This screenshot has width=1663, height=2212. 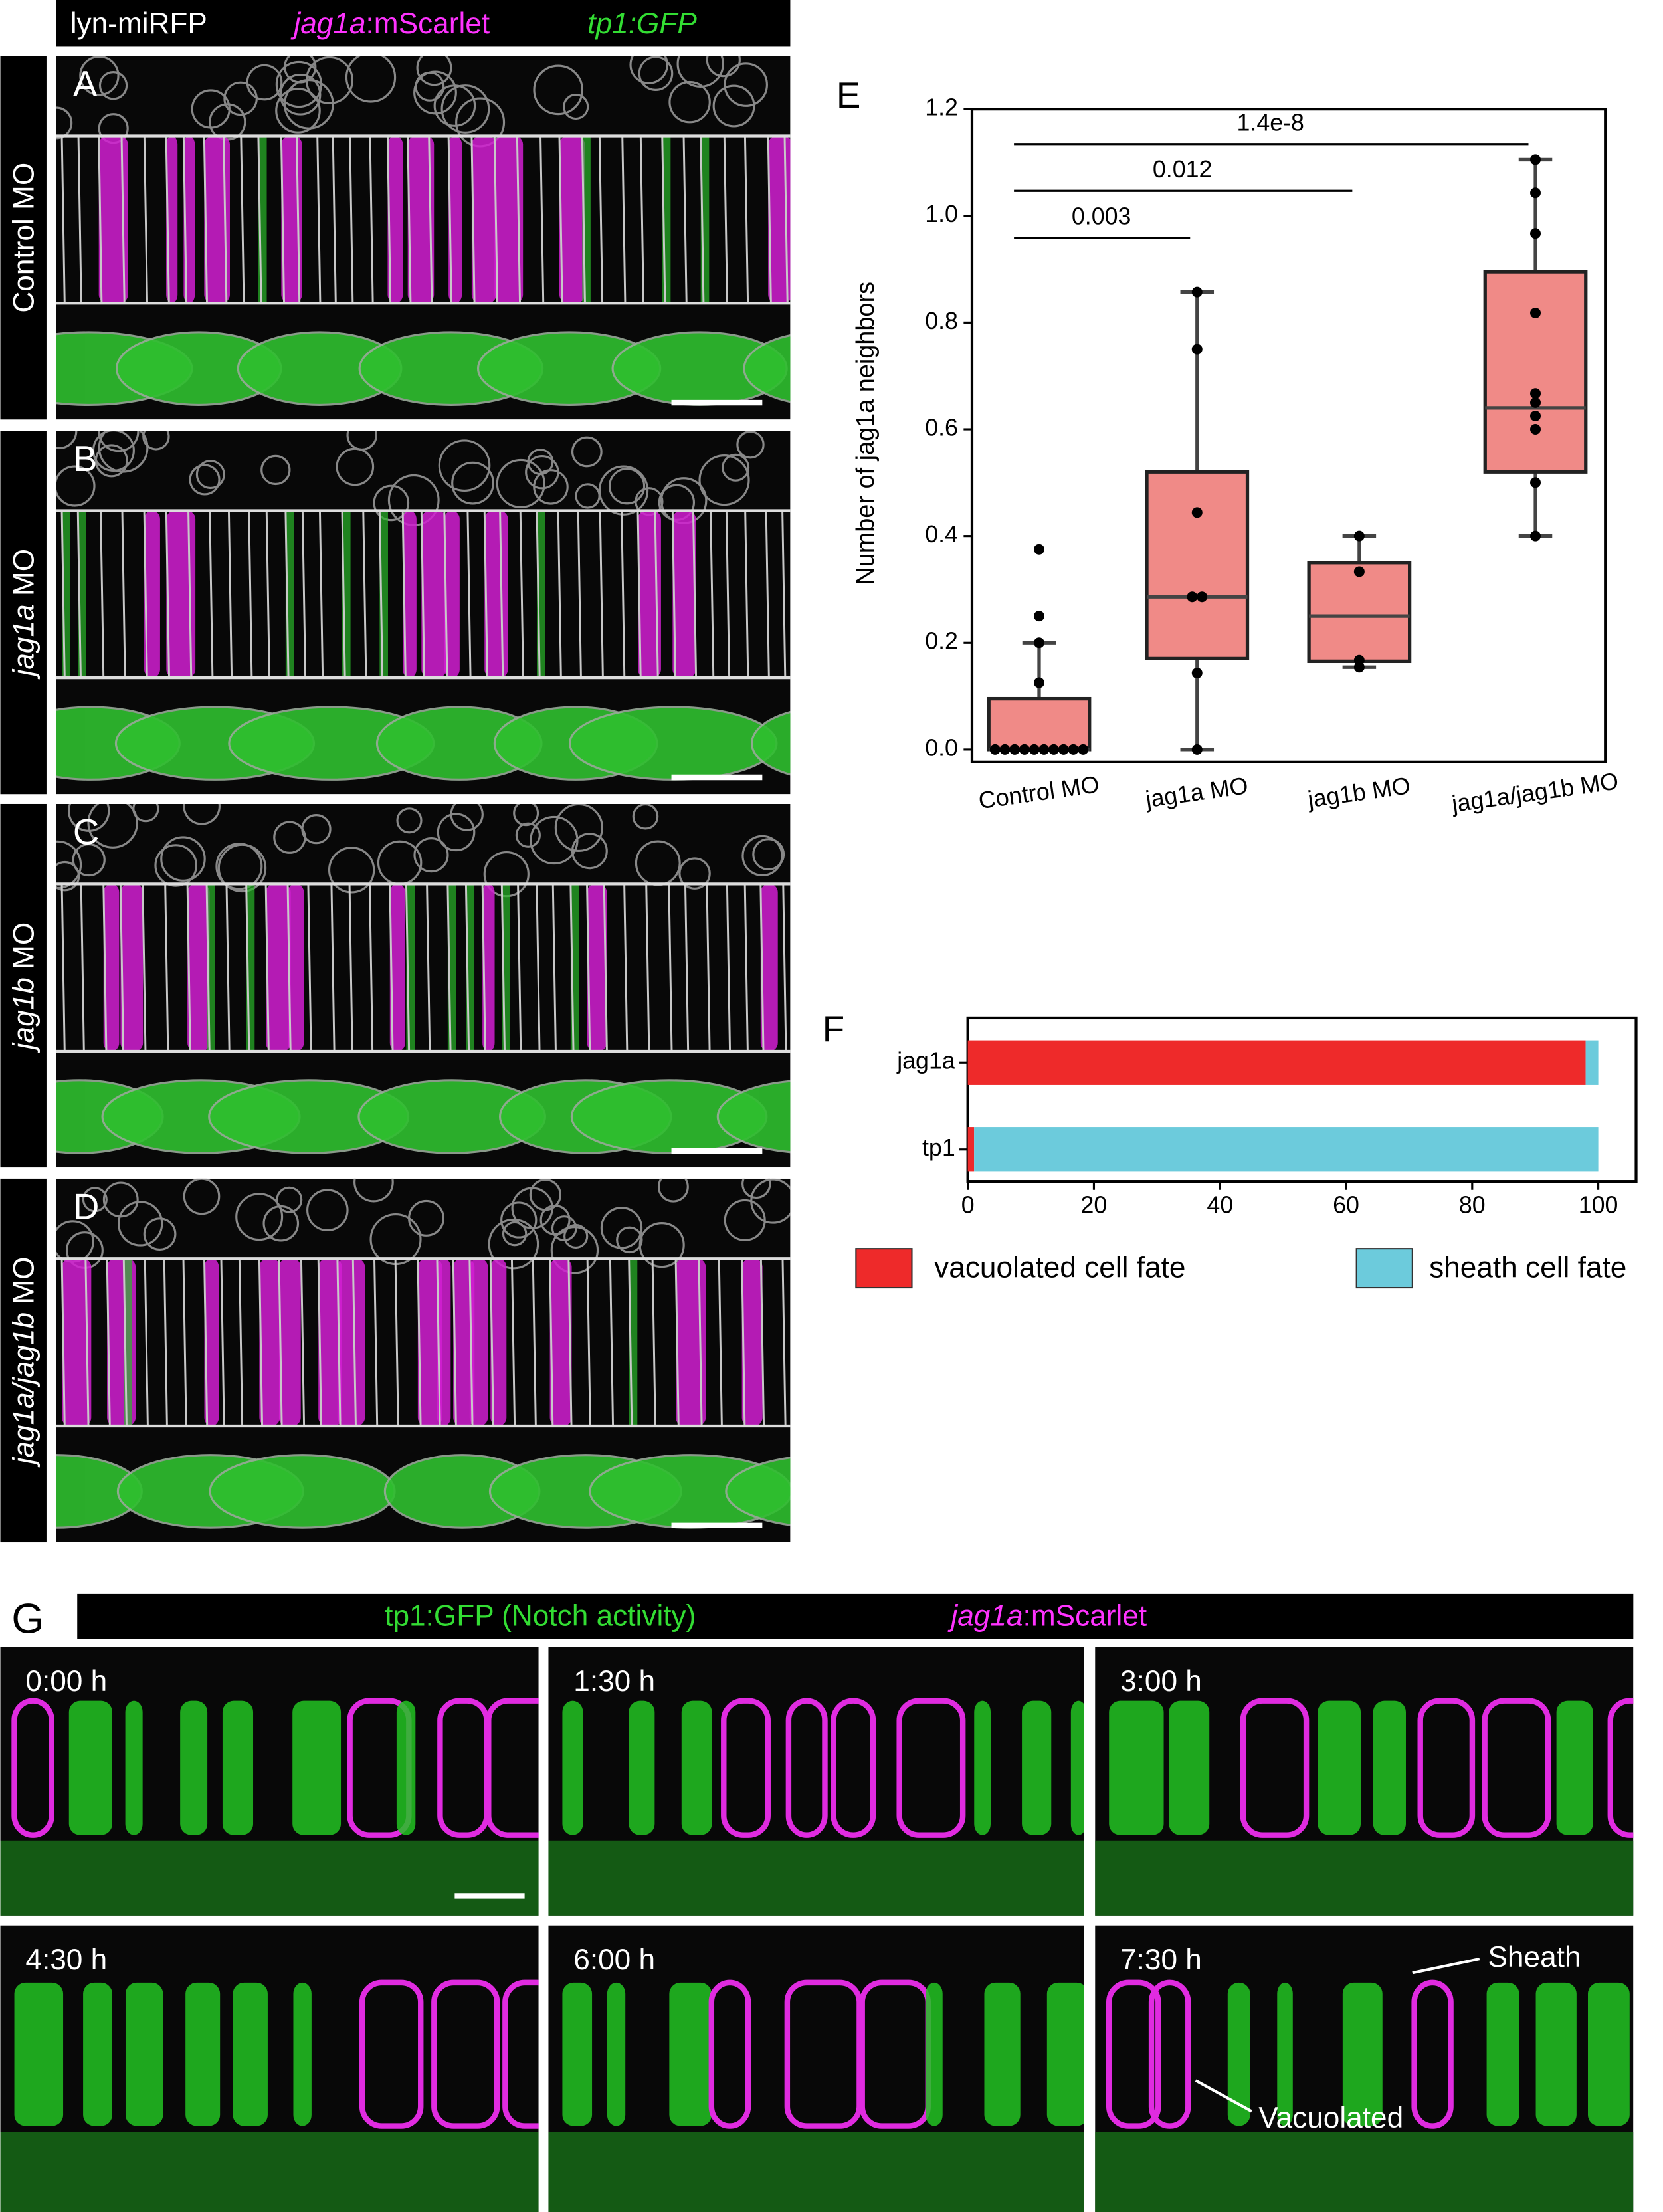 I want to click on condition-label-part: MO, so click(x=23, y=950).